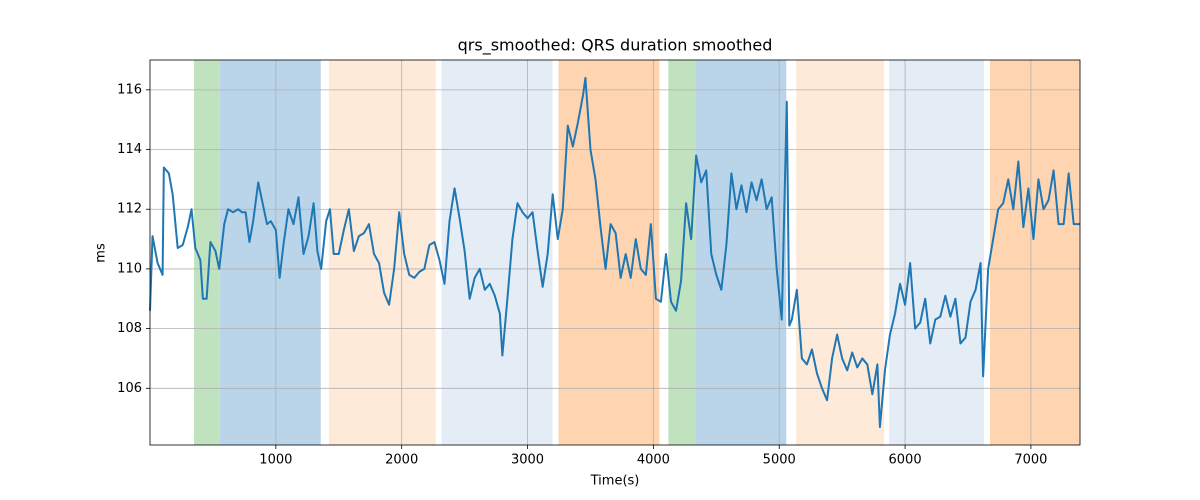 The height and width of the screenshot is (500, 1200). I want to click on chart-title: qrs_smoothed: QRS duration smoothed, so click(615, 46).